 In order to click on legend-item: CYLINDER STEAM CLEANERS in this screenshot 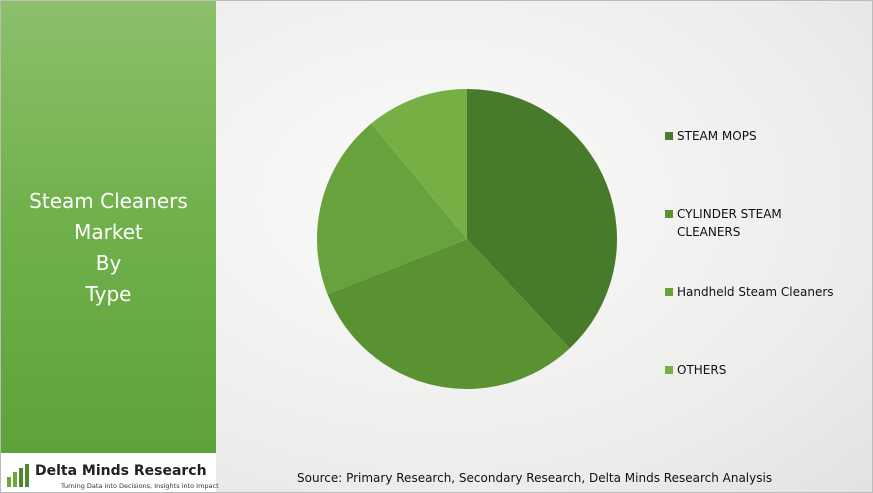, I will do `click(755, 223)`.